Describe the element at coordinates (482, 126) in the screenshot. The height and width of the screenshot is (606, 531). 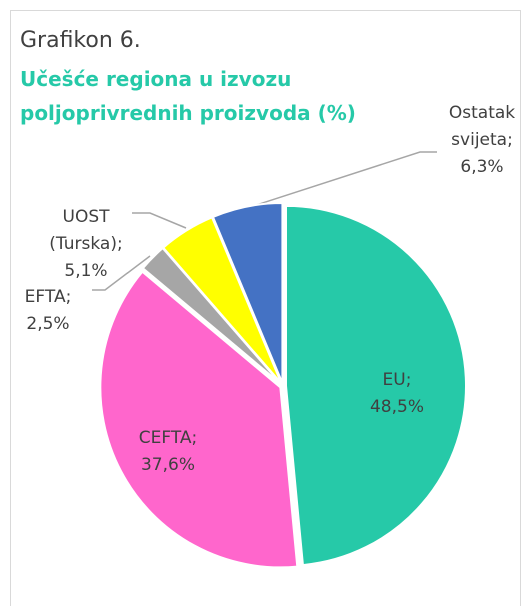
I see `category-label: Ostatak svijeta;` at that location.